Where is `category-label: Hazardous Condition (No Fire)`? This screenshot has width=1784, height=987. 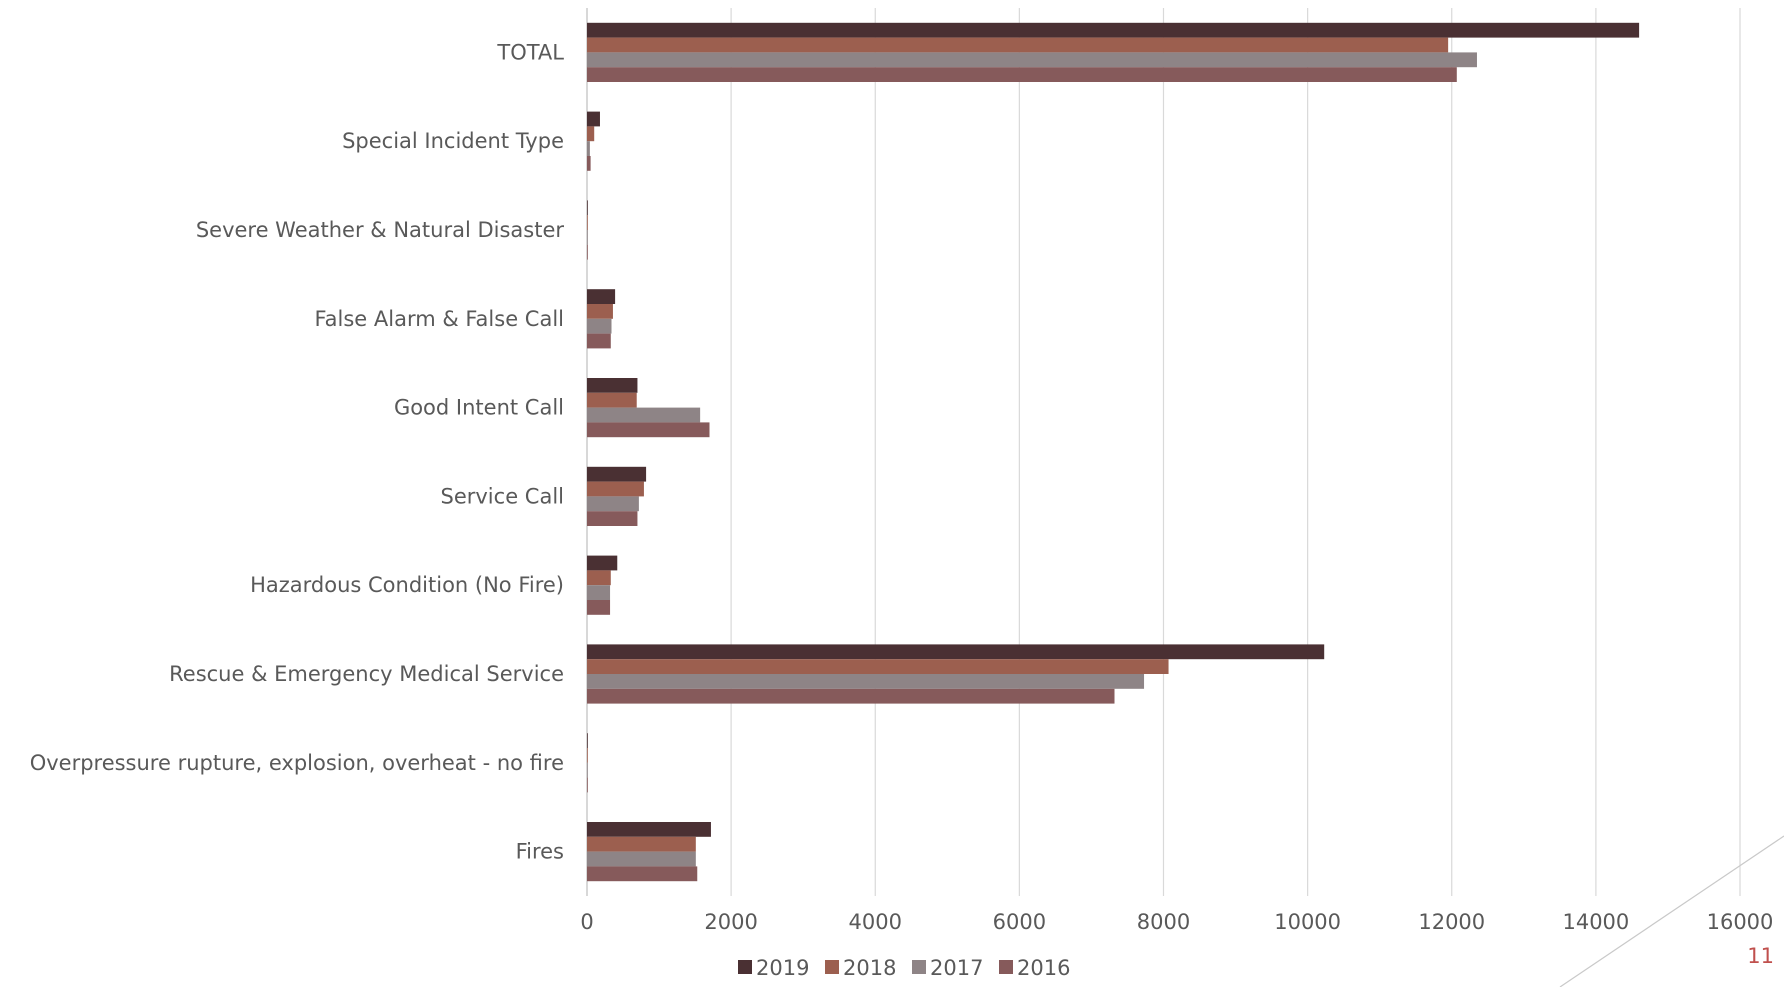
category-label: Hazardous Condition (No Fire) is located at coordinates (407, 585).